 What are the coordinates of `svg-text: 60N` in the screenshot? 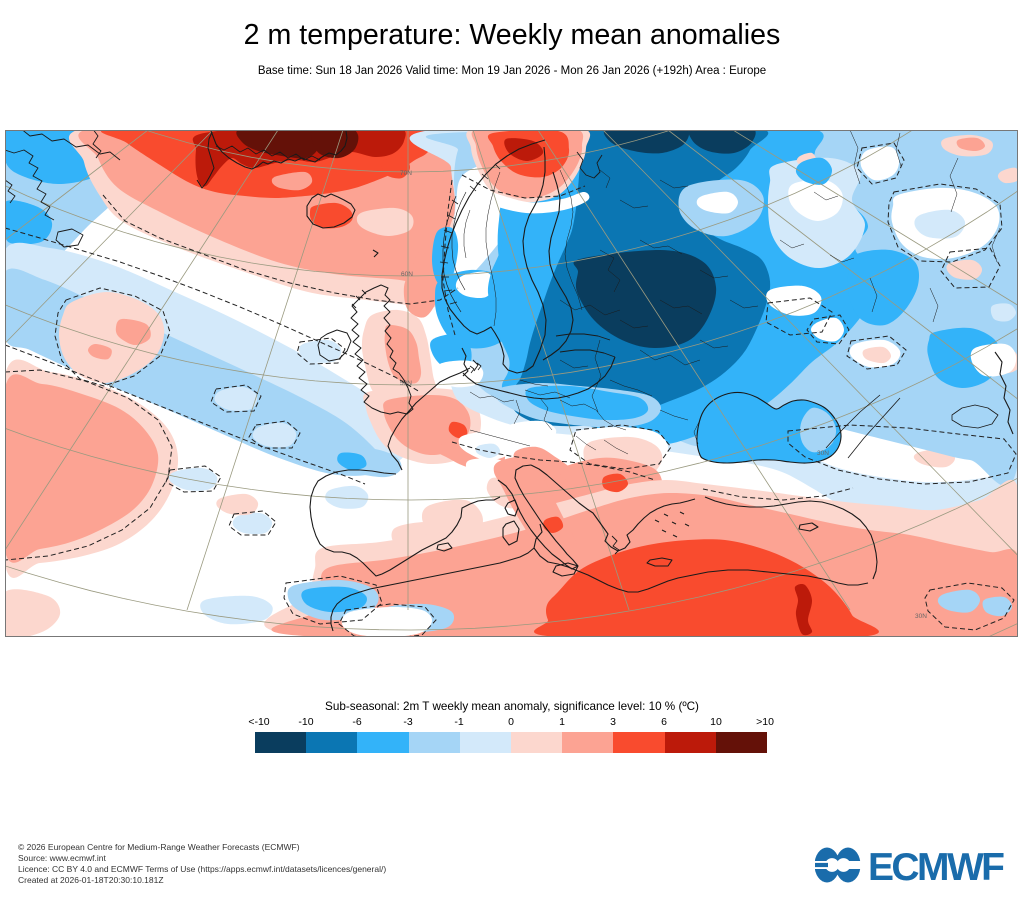 It's located at (407, 274).